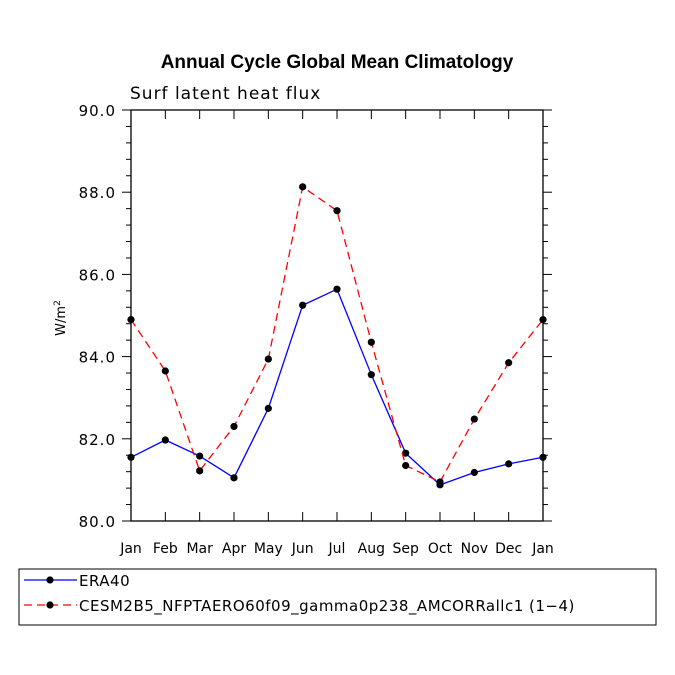 This screenshot has height=675, width=675. Describe the element at coordinates (225, 94) in the screenshot. I see `chart-subtitle: Surf latent heat flux` at that location.